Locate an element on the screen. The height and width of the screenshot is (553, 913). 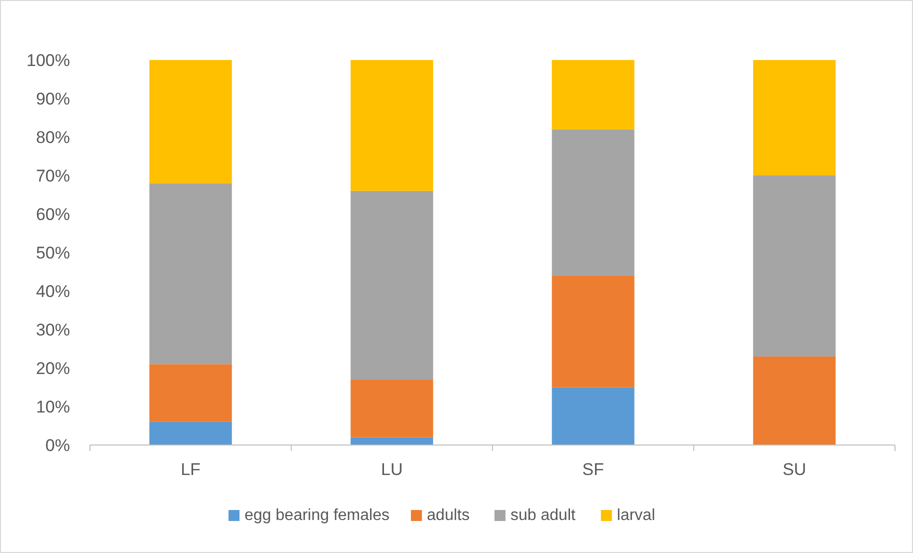
y-tick-label: 90% is located at coordinates (53, 98).